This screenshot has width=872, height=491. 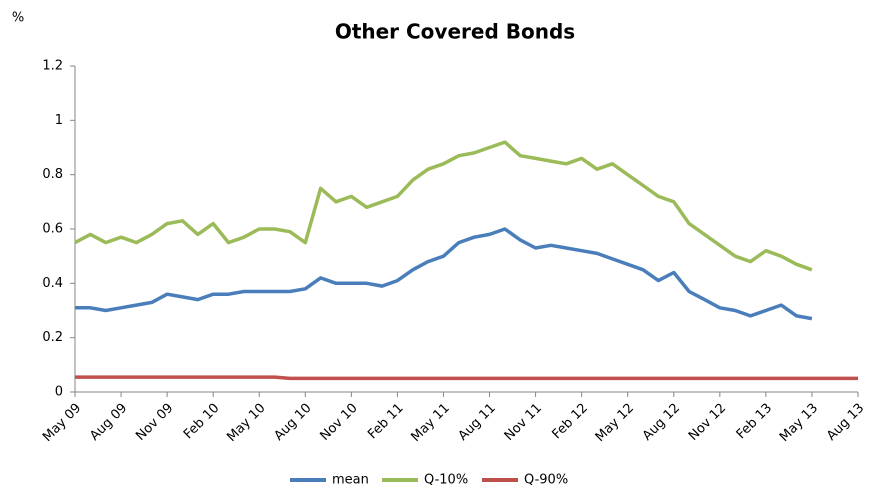 What do you see at coordinates (246, 423) in the screenshot?
I see `x-tick-label: May 10` at bounding box center [246, 423].